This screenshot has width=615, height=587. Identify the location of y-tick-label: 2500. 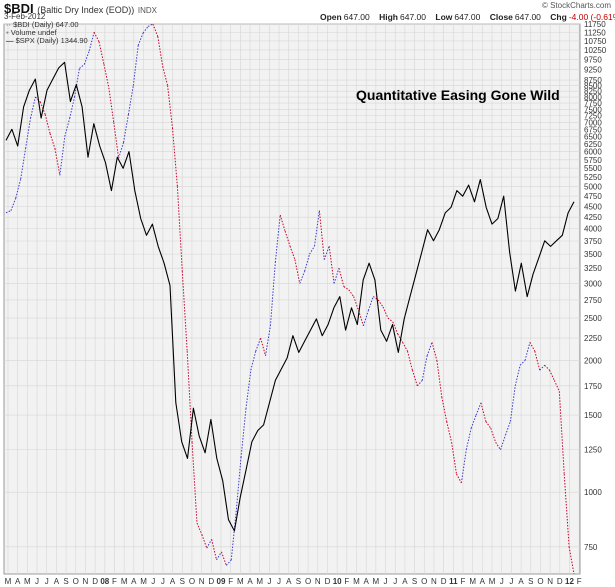
(593, 318).